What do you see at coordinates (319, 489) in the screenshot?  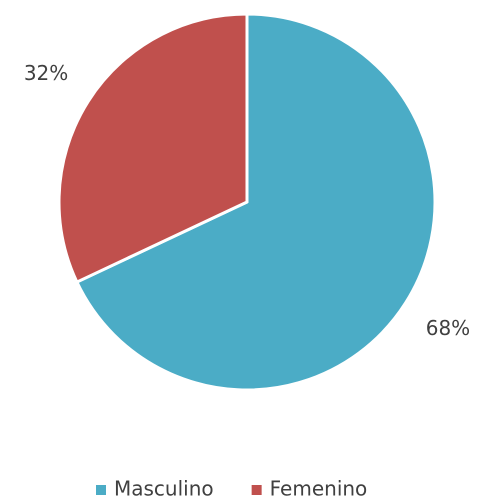 I see `legend-label: Femenino` at bounding box center [319, 489].